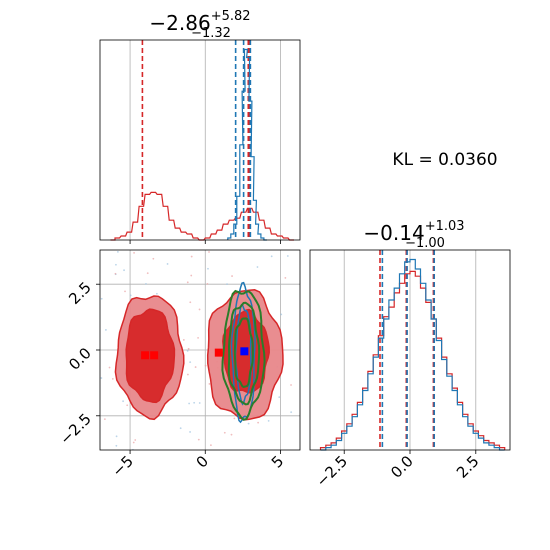 The image size is (550, 550). I want to click on title-median-value: −2.86, so click(179, 23).